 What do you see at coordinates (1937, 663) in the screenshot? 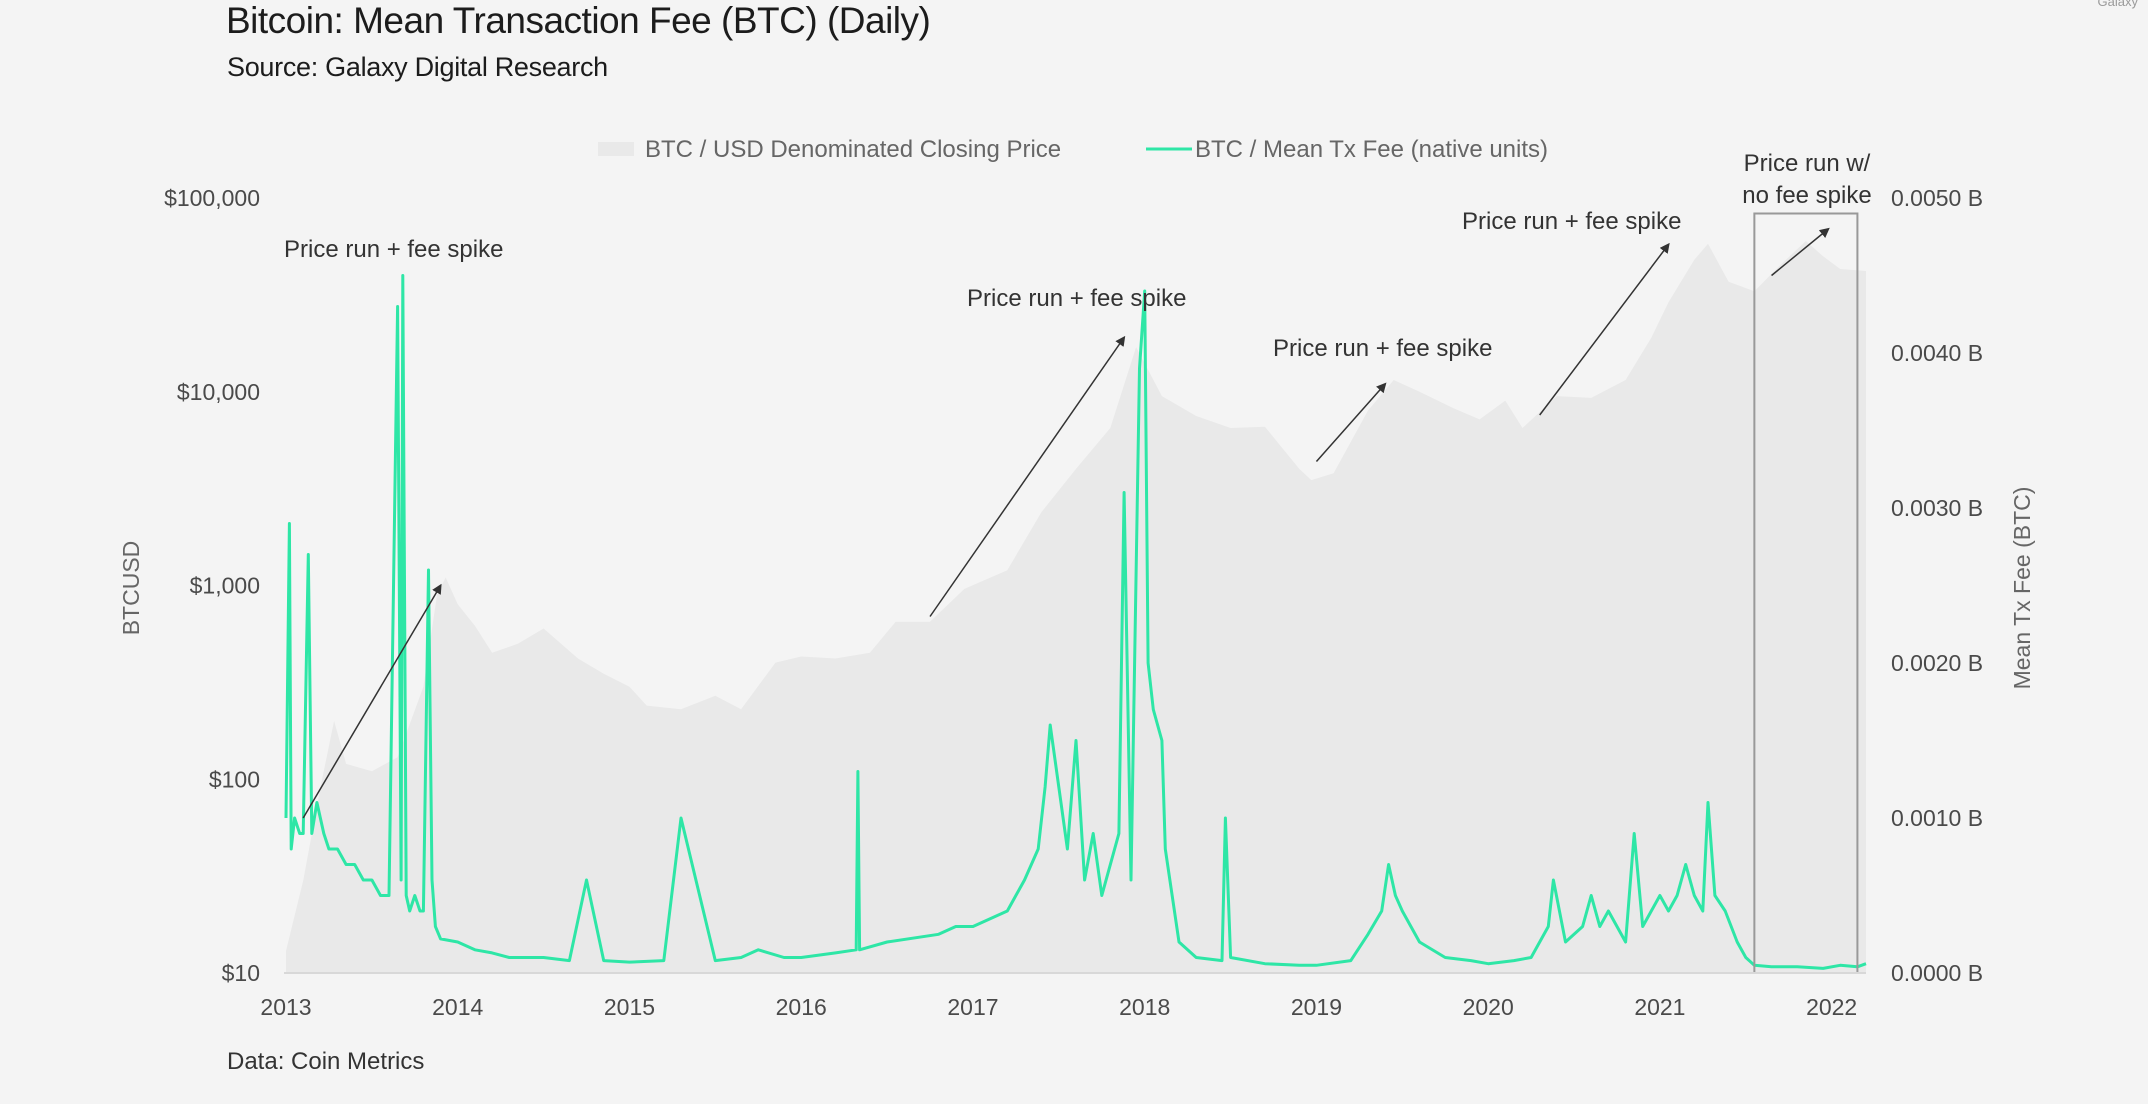
I see `y-right-tick-label: 0.0020 B` at bounding box center [1937, 663].